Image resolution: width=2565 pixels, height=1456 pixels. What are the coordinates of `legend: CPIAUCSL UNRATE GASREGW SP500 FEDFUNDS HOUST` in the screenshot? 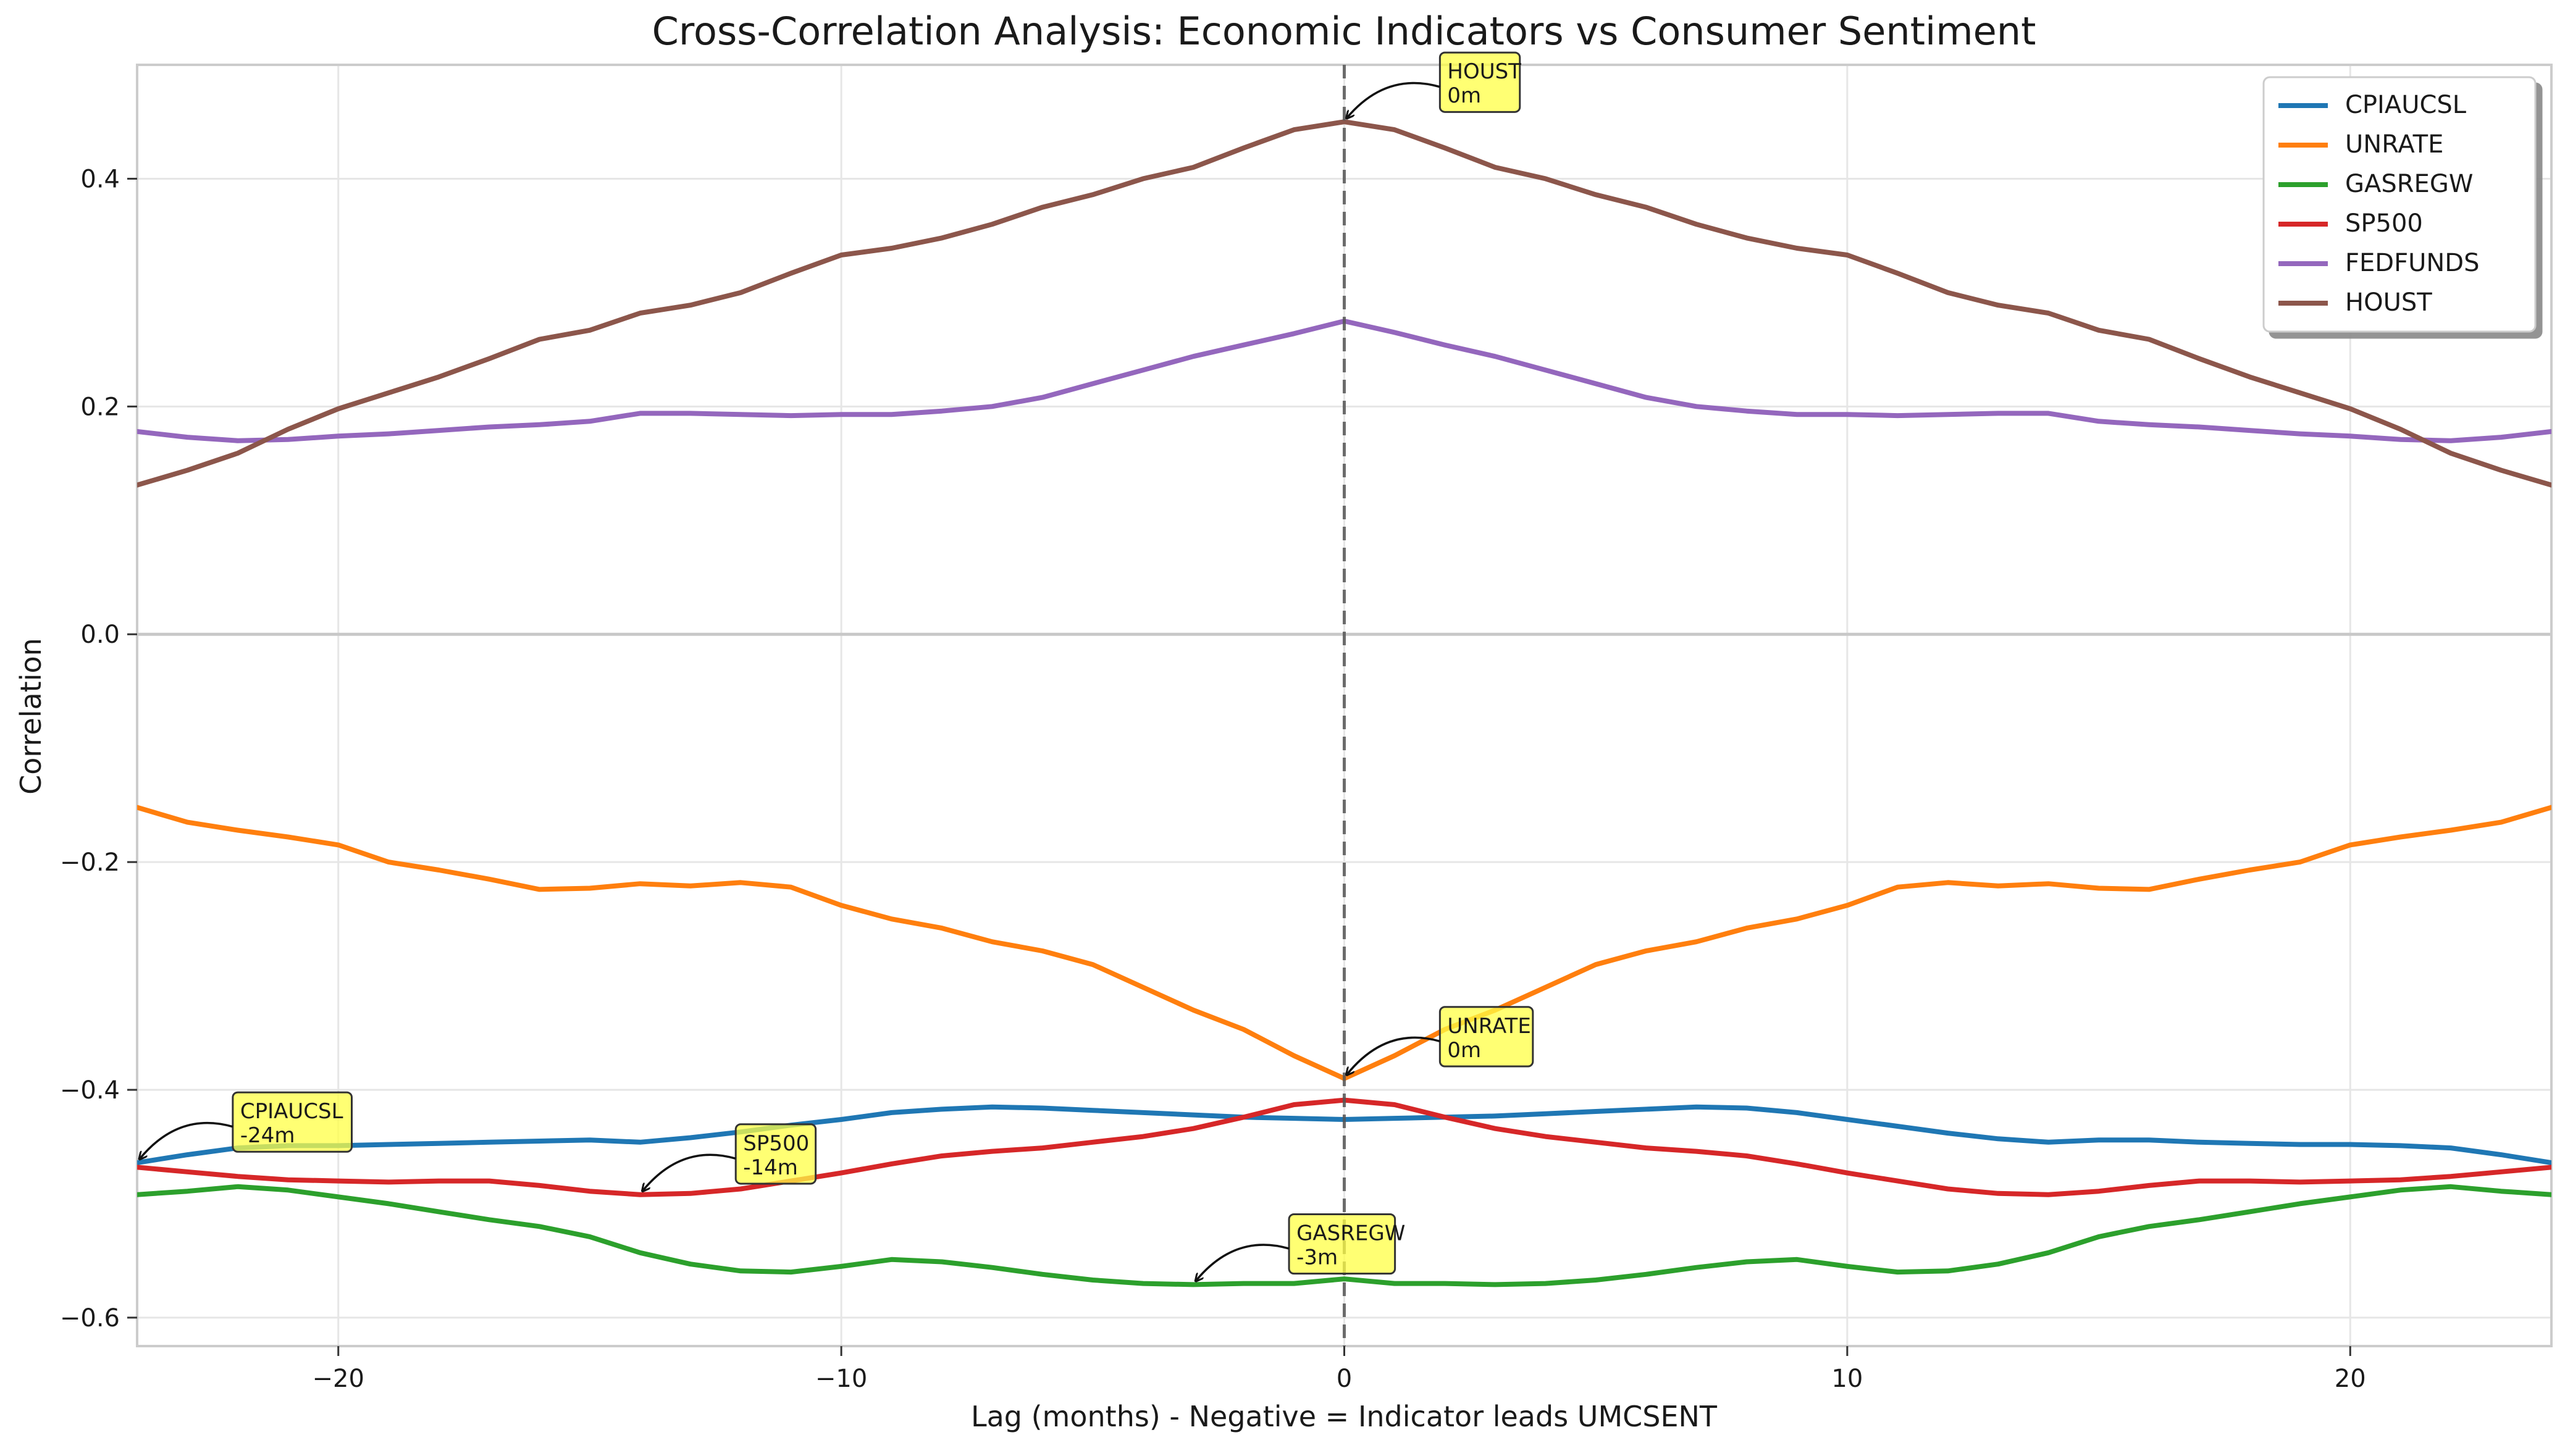 It's located at (2399, 204).